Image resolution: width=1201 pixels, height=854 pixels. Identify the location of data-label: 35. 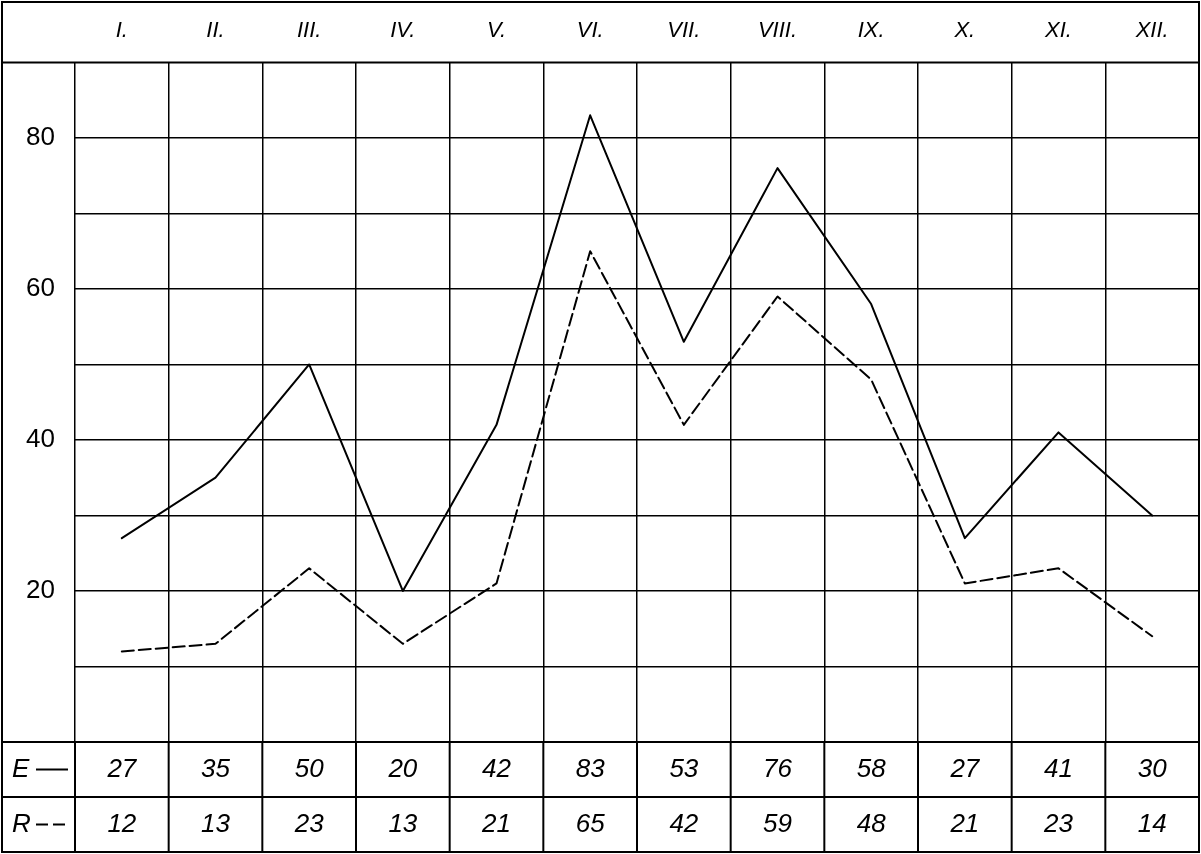
(216, 767).